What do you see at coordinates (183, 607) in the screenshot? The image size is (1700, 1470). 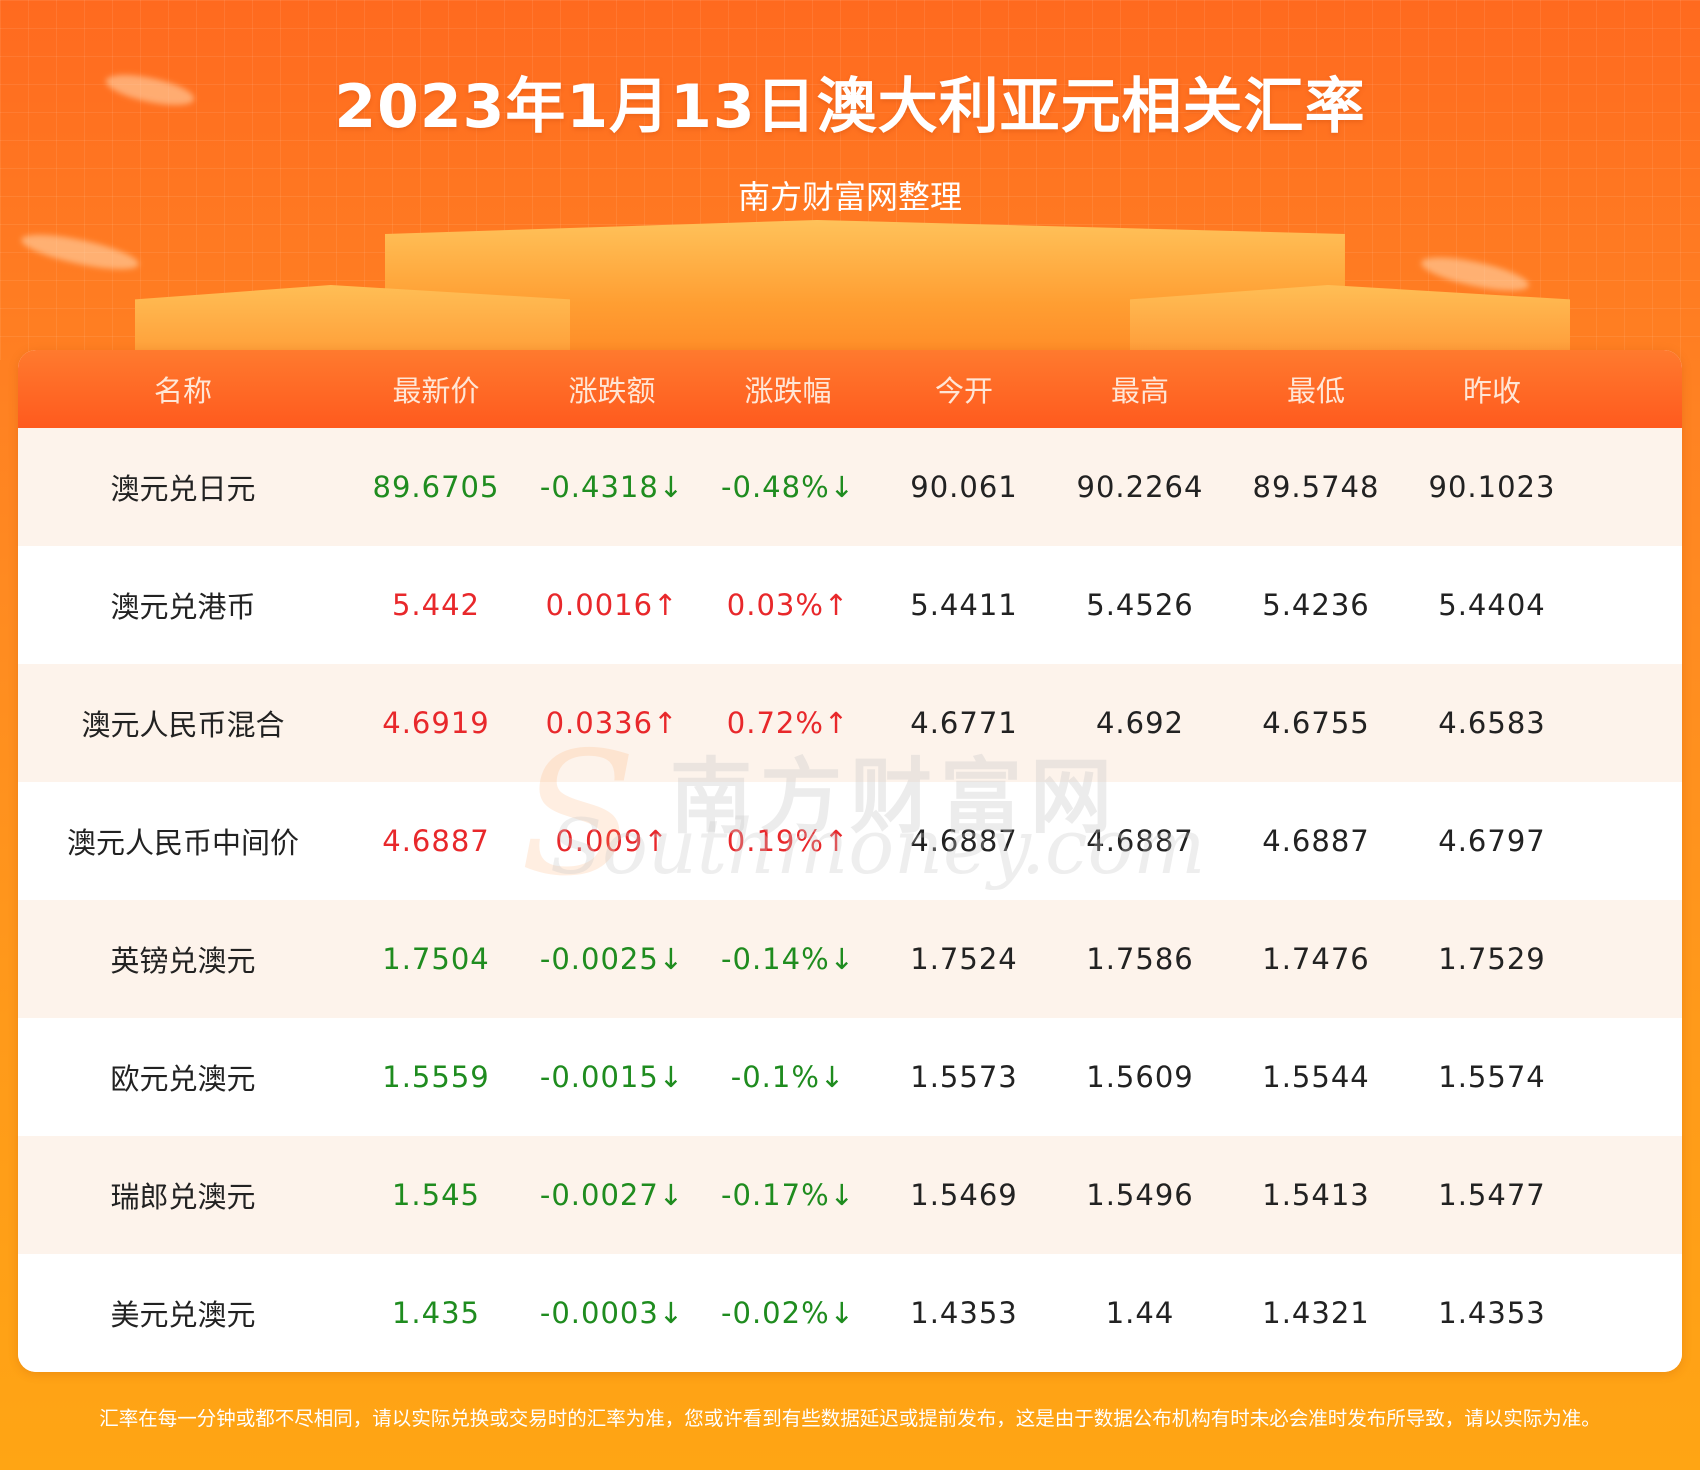 I see `row-name: 澳元兑港币` at bounding box center [183, 607].